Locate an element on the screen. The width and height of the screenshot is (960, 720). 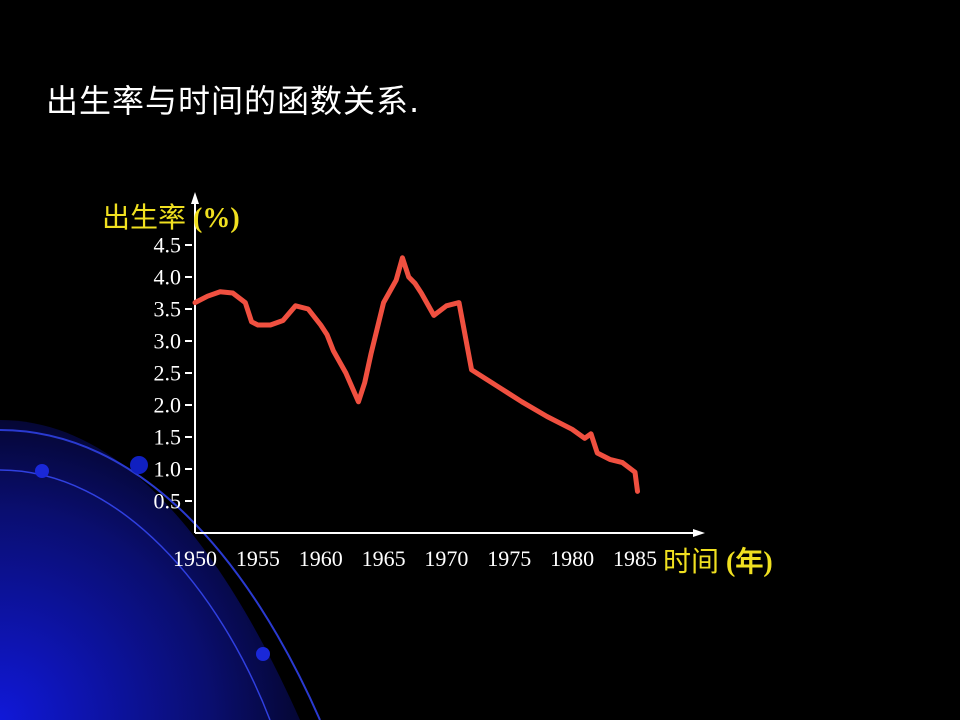
y-tick-label: 4.5 is located at coordinates (168, 245).